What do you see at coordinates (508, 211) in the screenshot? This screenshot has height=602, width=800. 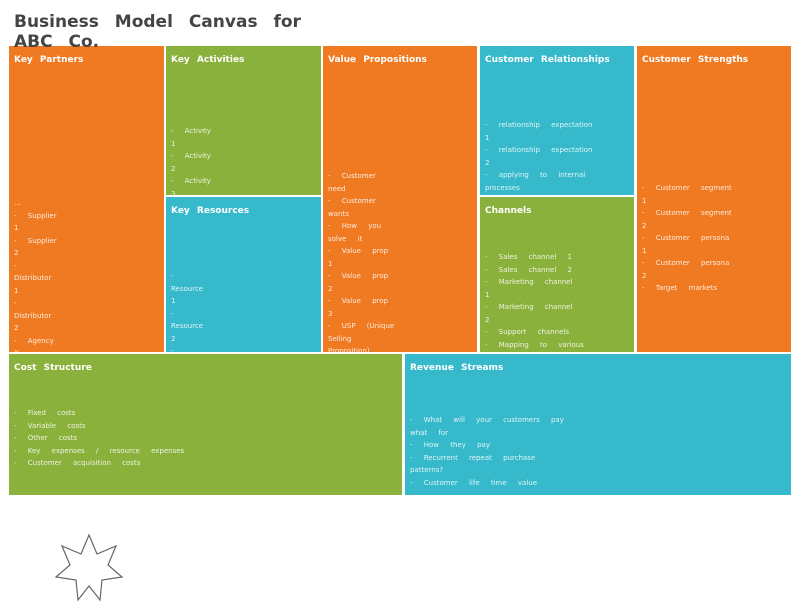 I see `block-title: Channels` at bounding box center [508, 211].